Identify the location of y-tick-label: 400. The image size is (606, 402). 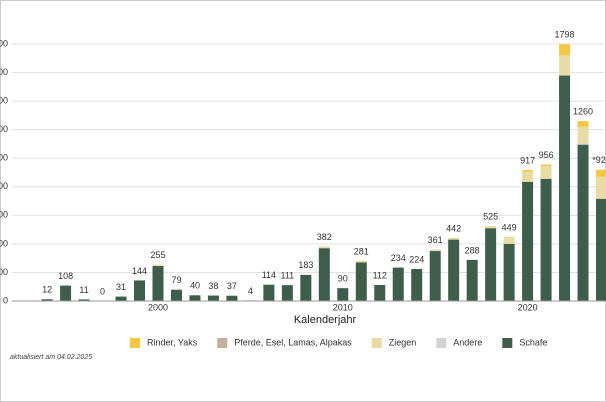
(4, 243).